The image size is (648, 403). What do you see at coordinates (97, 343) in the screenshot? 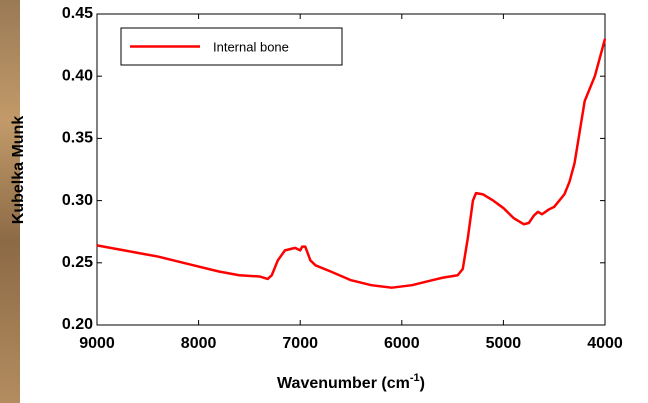
I see `x-tick-label: 9000` at bounding box center [97, 343].